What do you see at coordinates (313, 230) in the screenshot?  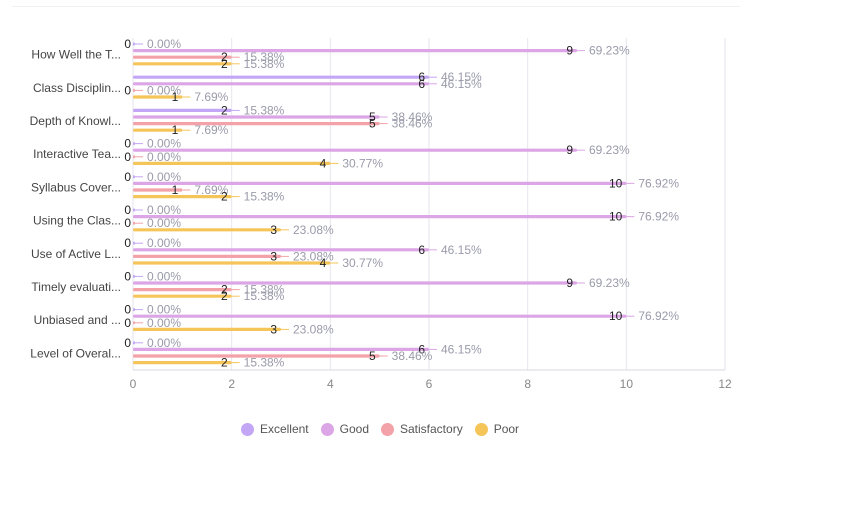 I see `percent-label: 23.08%` at bounding box center [313, 230].